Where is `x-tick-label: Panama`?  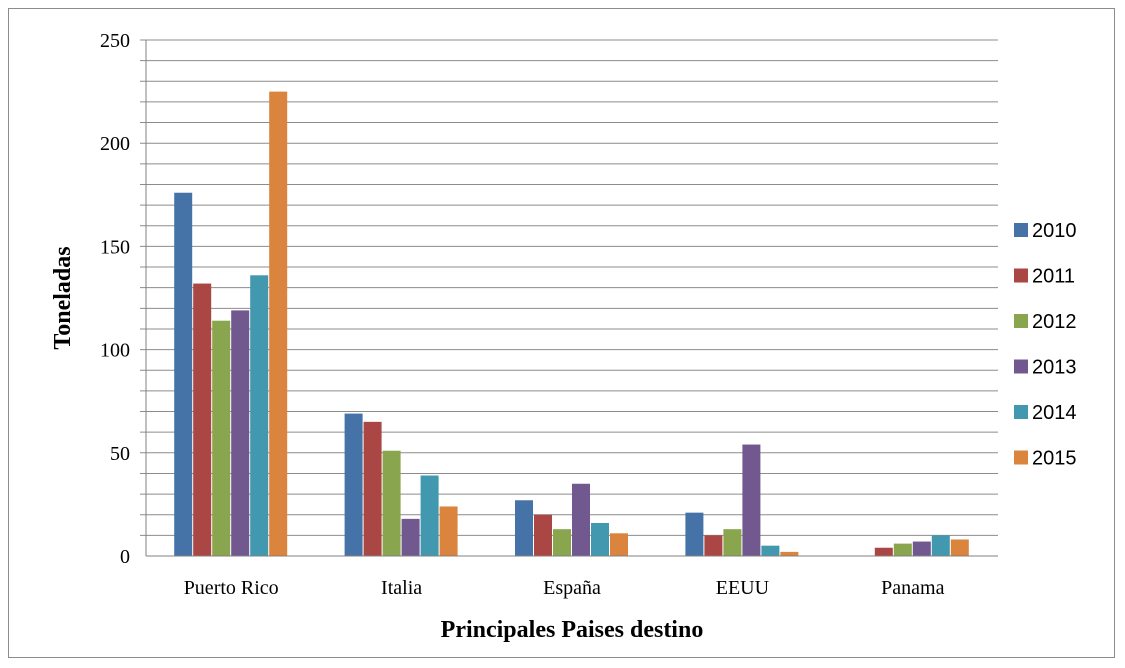 x-tick-label: Panama is located at coordinates (912, 588).